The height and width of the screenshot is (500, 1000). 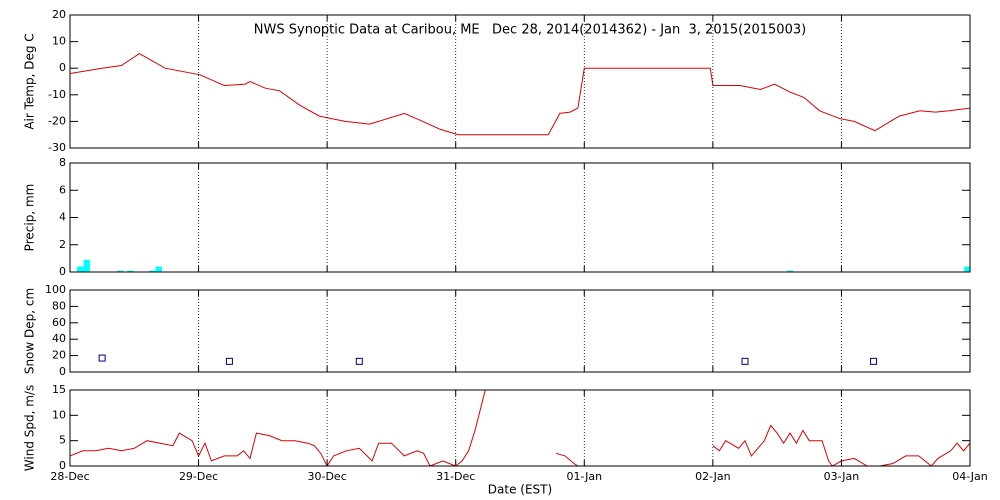 What do you see at coordinates (59, 305) in the screenshot?
I see `y-tick-label: 80` at bounding box center [59, 305].